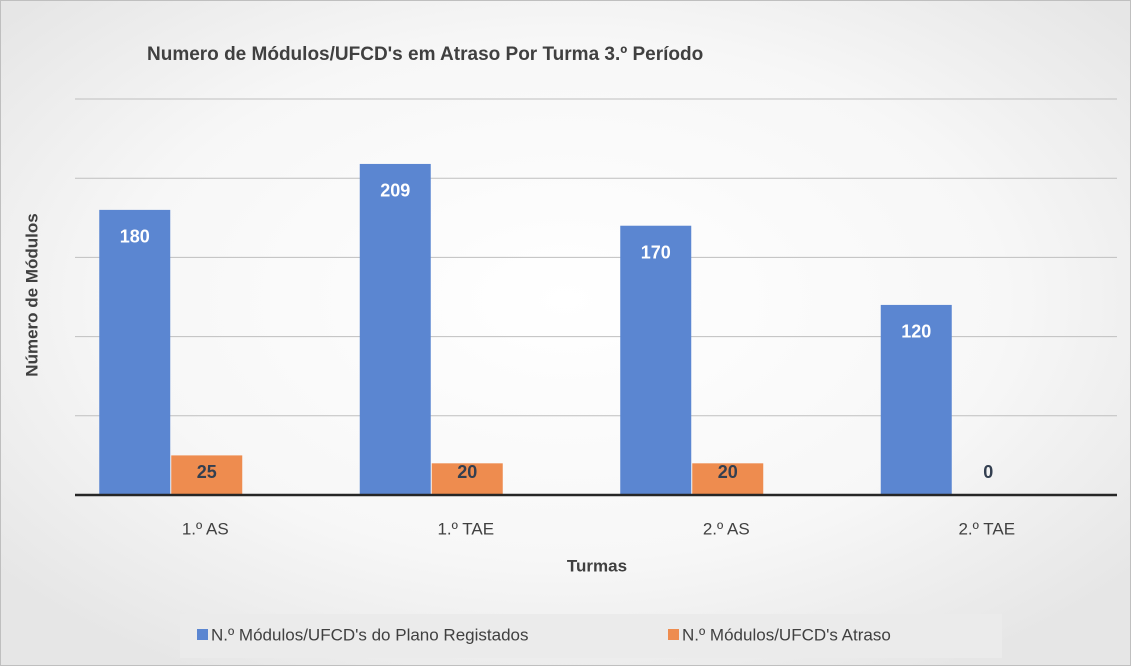  I want to click on x-axis-title: Turmas, so click(597, 565).